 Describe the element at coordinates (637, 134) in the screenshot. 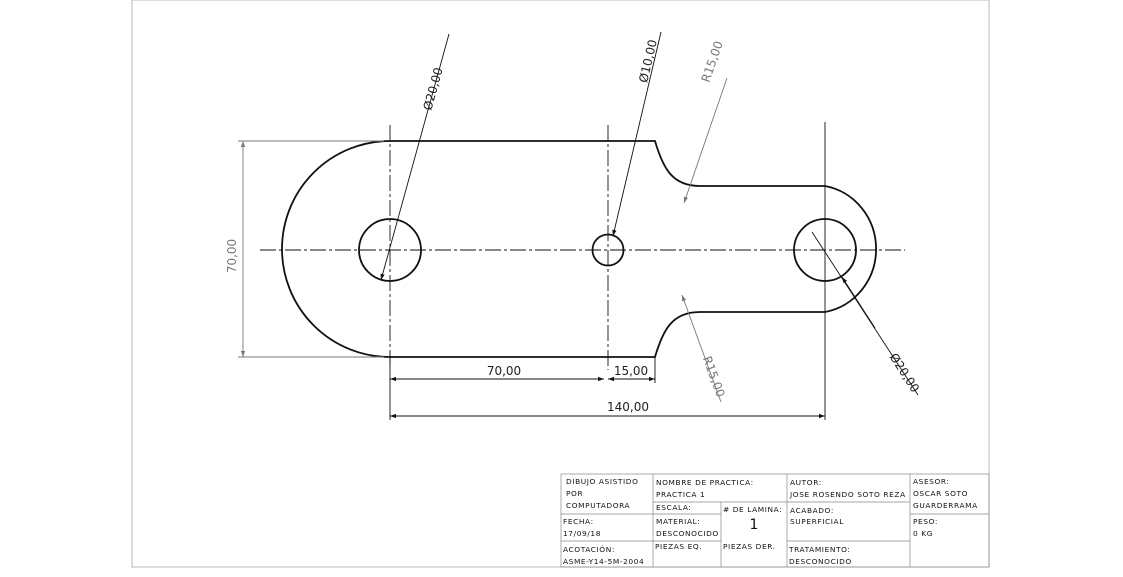

I see `leader-hole-middle` at that location.